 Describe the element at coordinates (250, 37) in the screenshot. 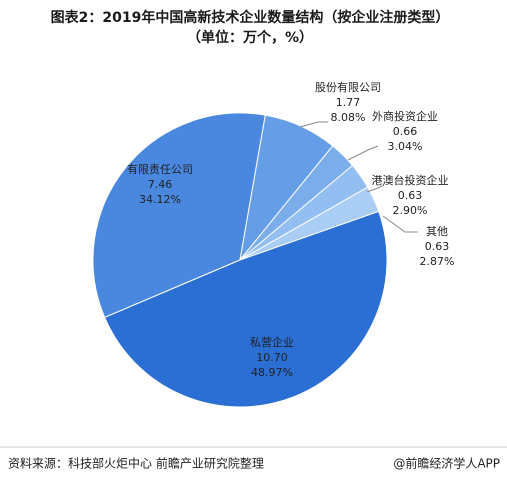

I see `chart-subtitle: （单位：万个，%）` at that location.